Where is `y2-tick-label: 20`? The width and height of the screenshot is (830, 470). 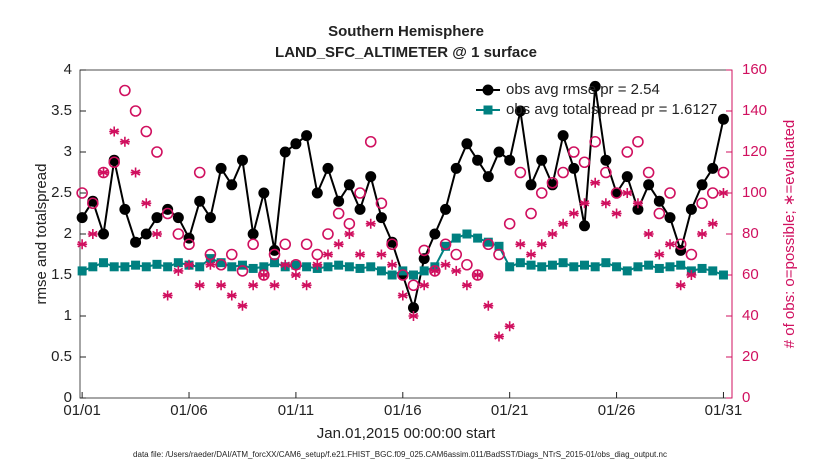
y2-tick-label: 20 is located at coordinates (750, 356).